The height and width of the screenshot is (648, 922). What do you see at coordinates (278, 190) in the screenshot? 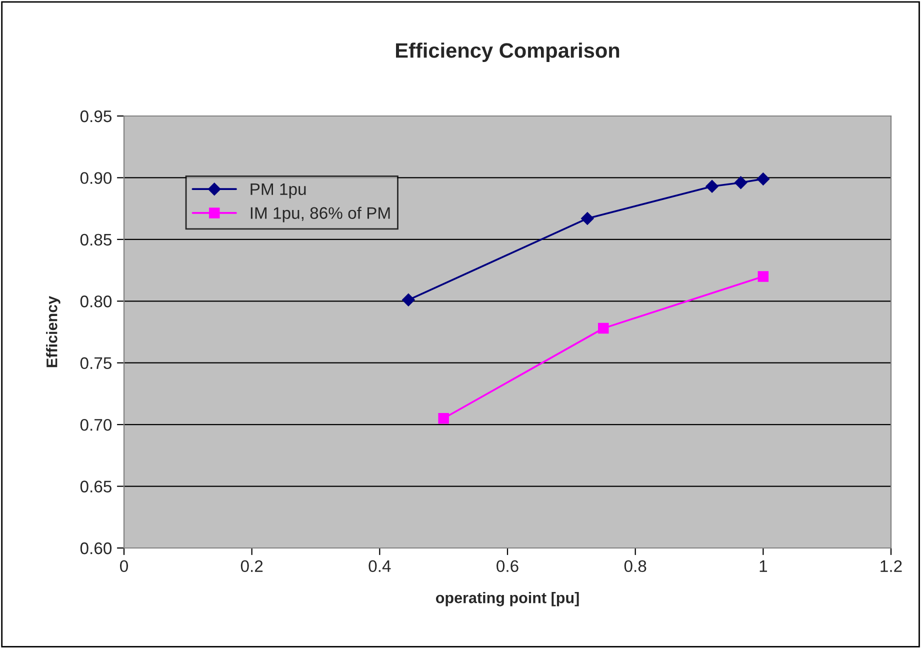
I see `legend-label: PM 1pu` at bounding box center [278, 190].